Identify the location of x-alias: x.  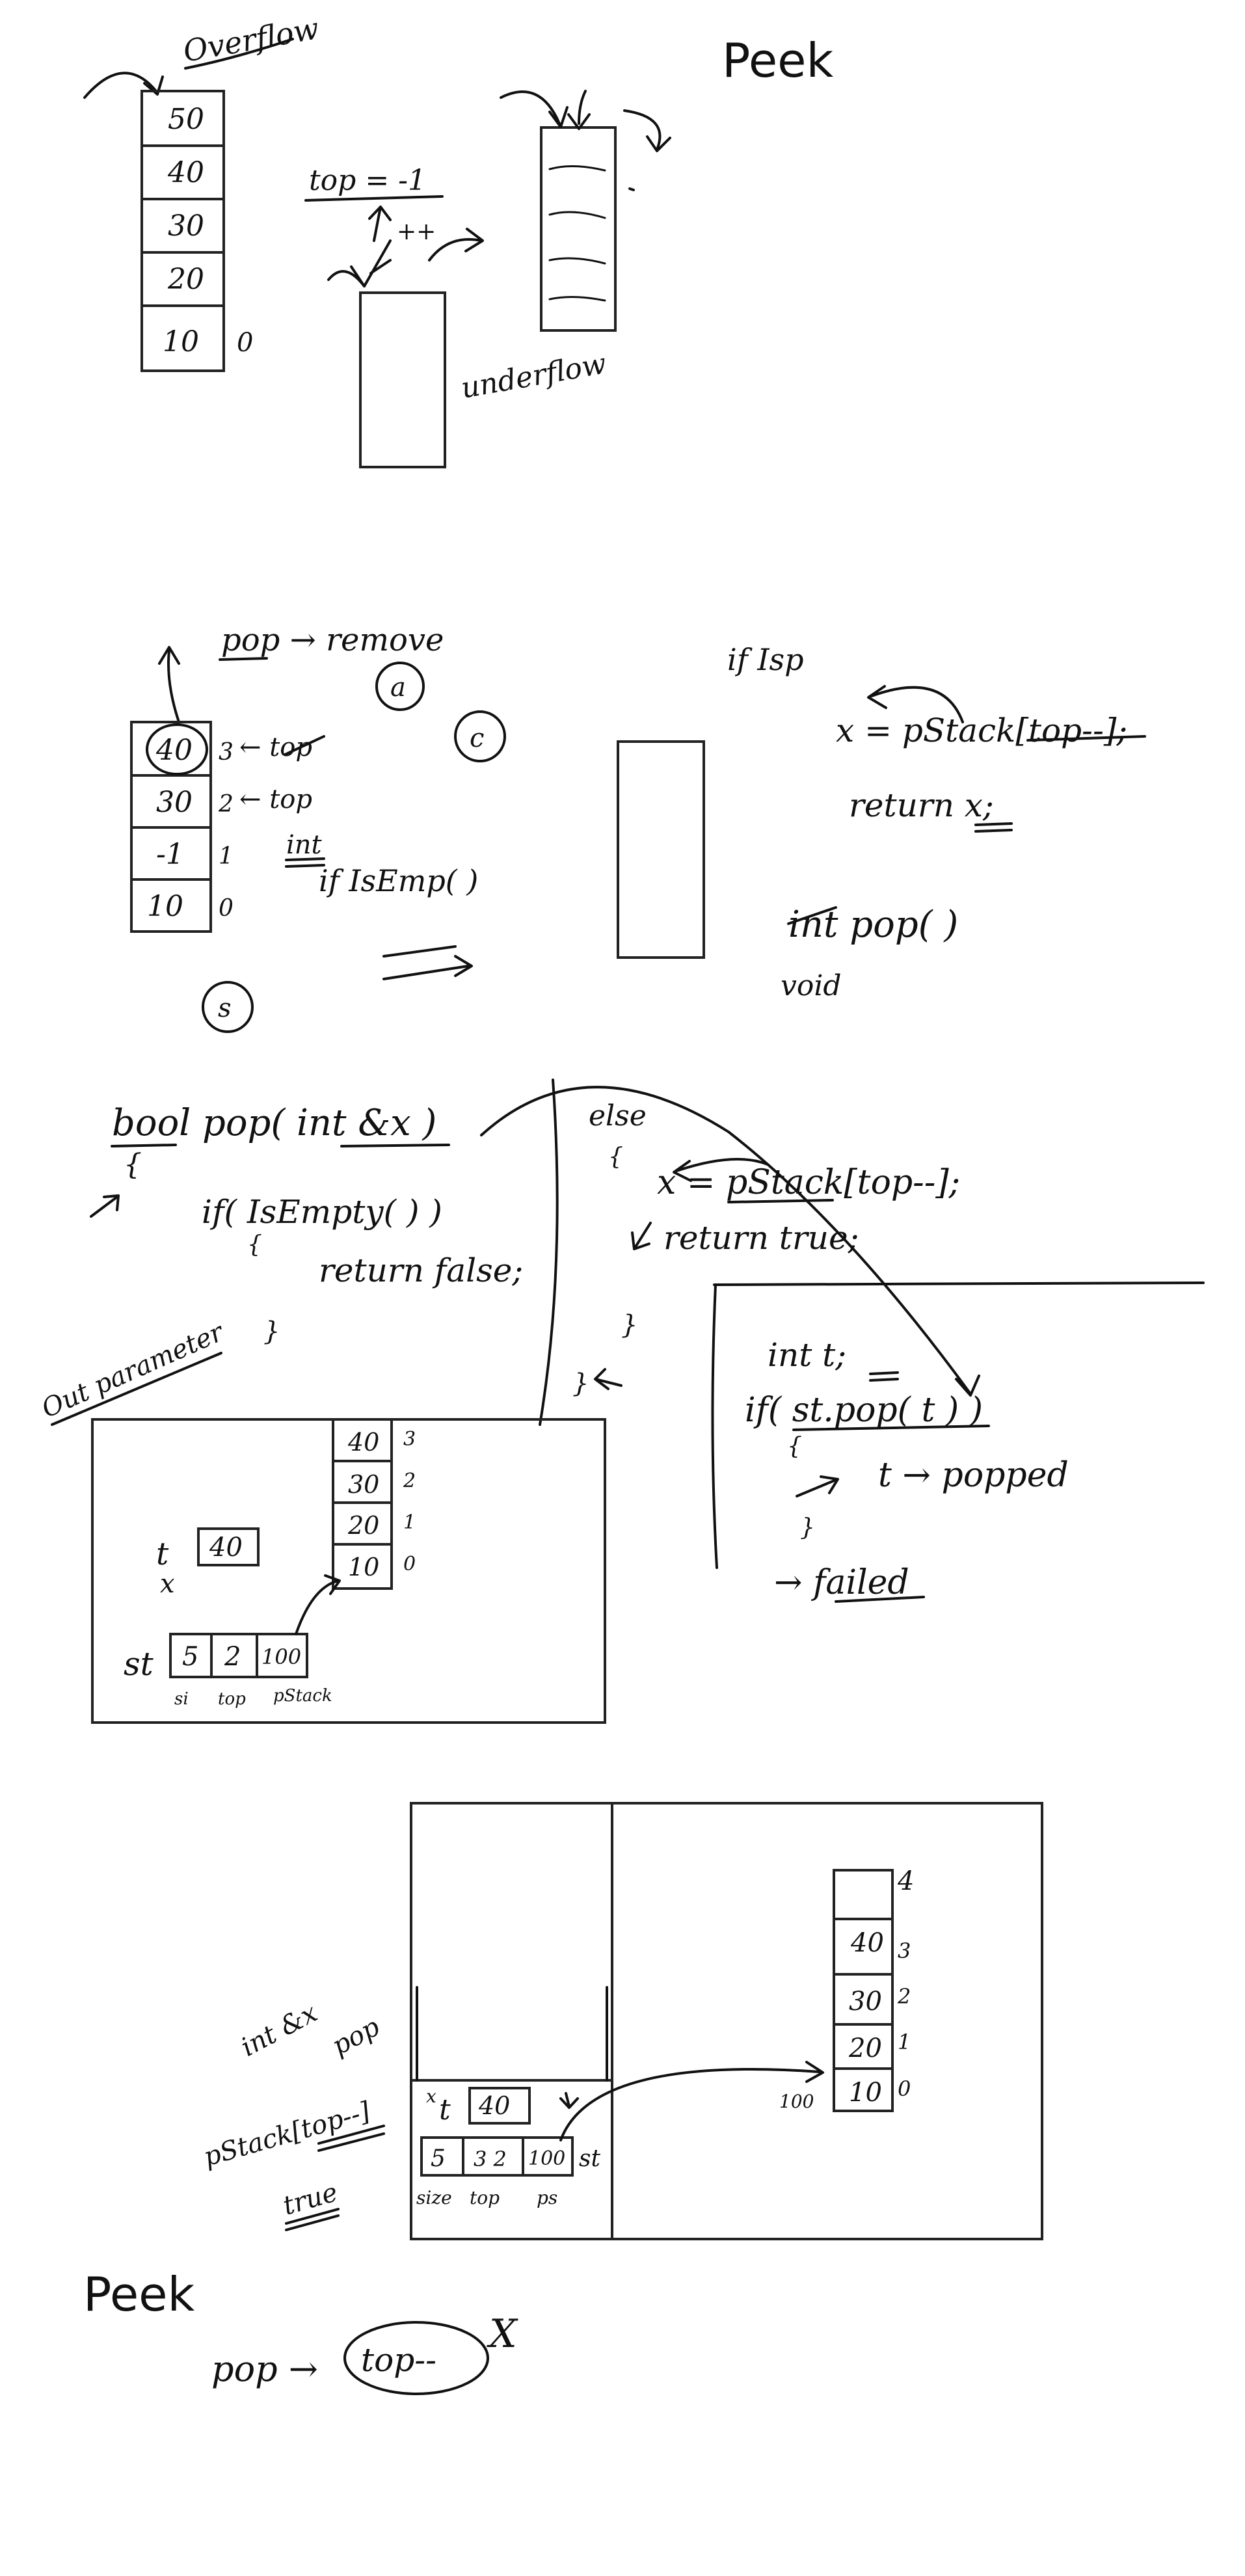
(167, 1584).